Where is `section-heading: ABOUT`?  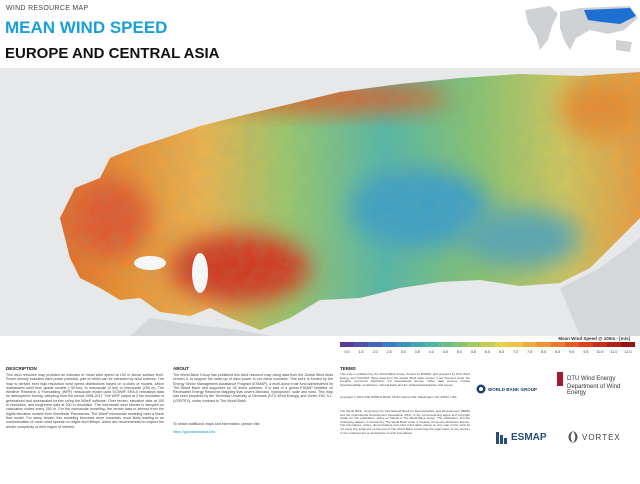
section-heading: ABOUT is located at coordinates (181, 368).